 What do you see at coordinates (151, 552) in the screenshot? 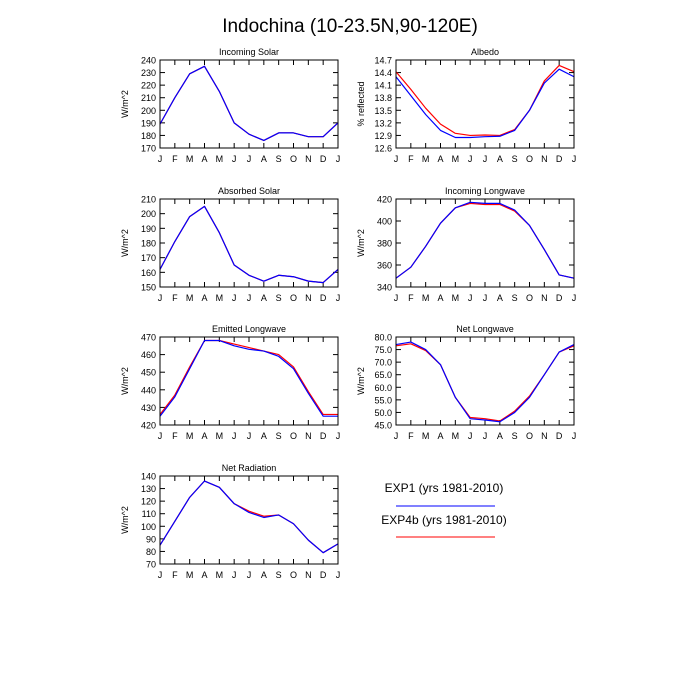
I see `y-tick-label: 80` at bounding box center [151, 552].